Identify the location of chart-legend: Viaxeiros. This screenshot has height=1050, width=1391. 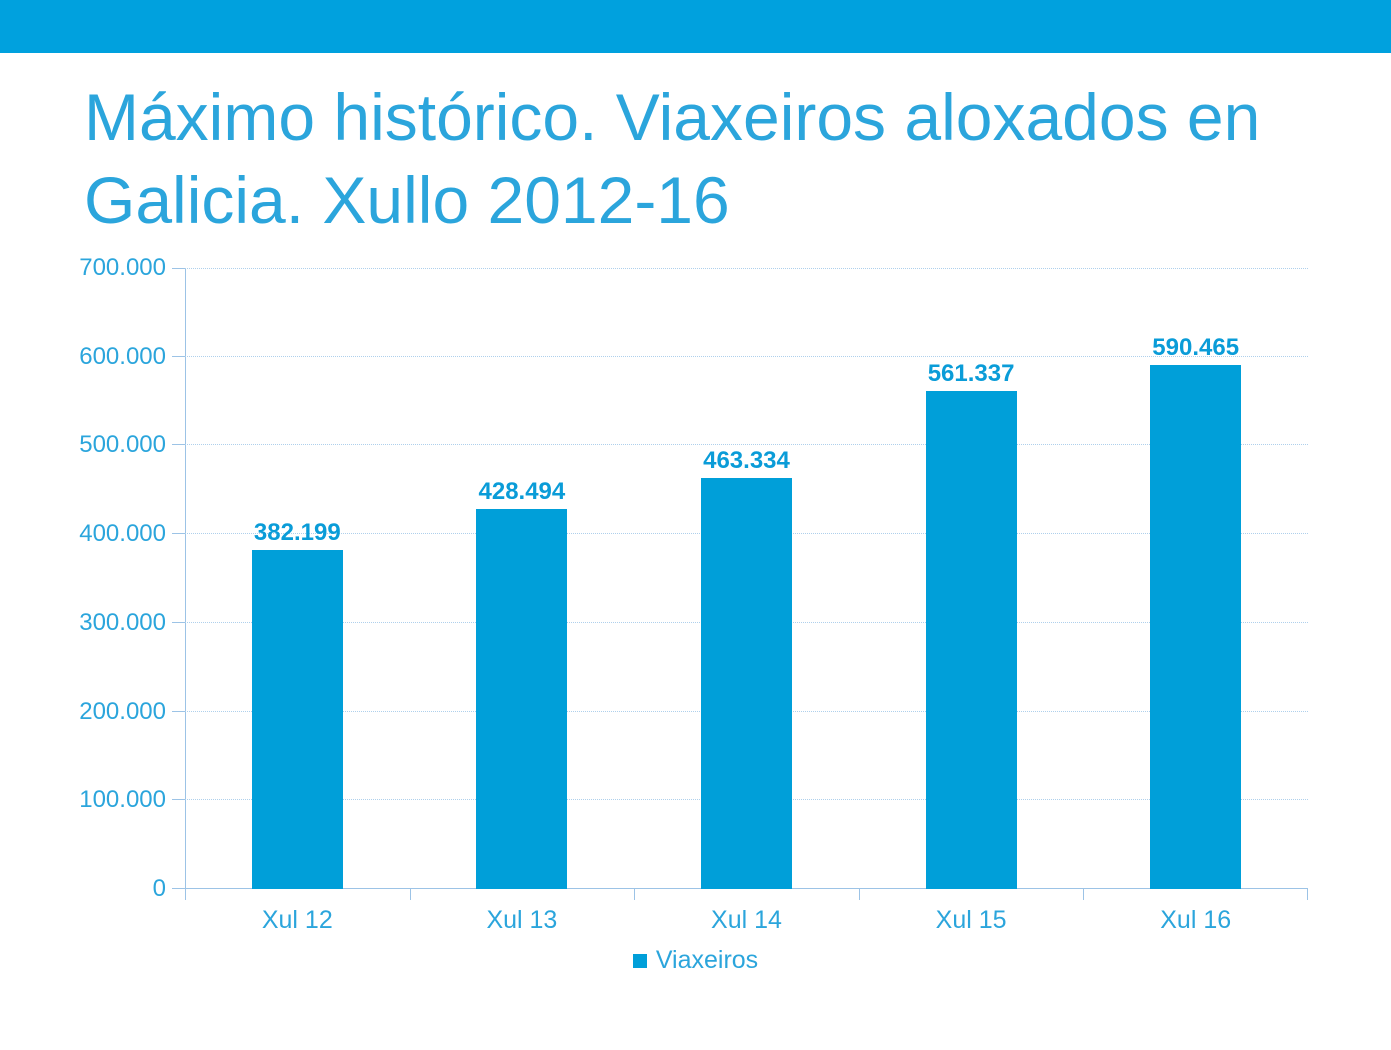
(695, 960).